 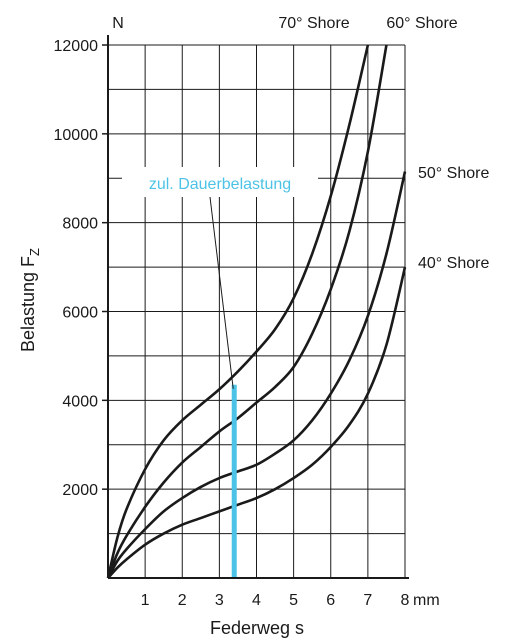 What do you see at coordinates (118, 23) in the screenshot?
I see `y-unit-label: N` at bounding box center [118, 23].